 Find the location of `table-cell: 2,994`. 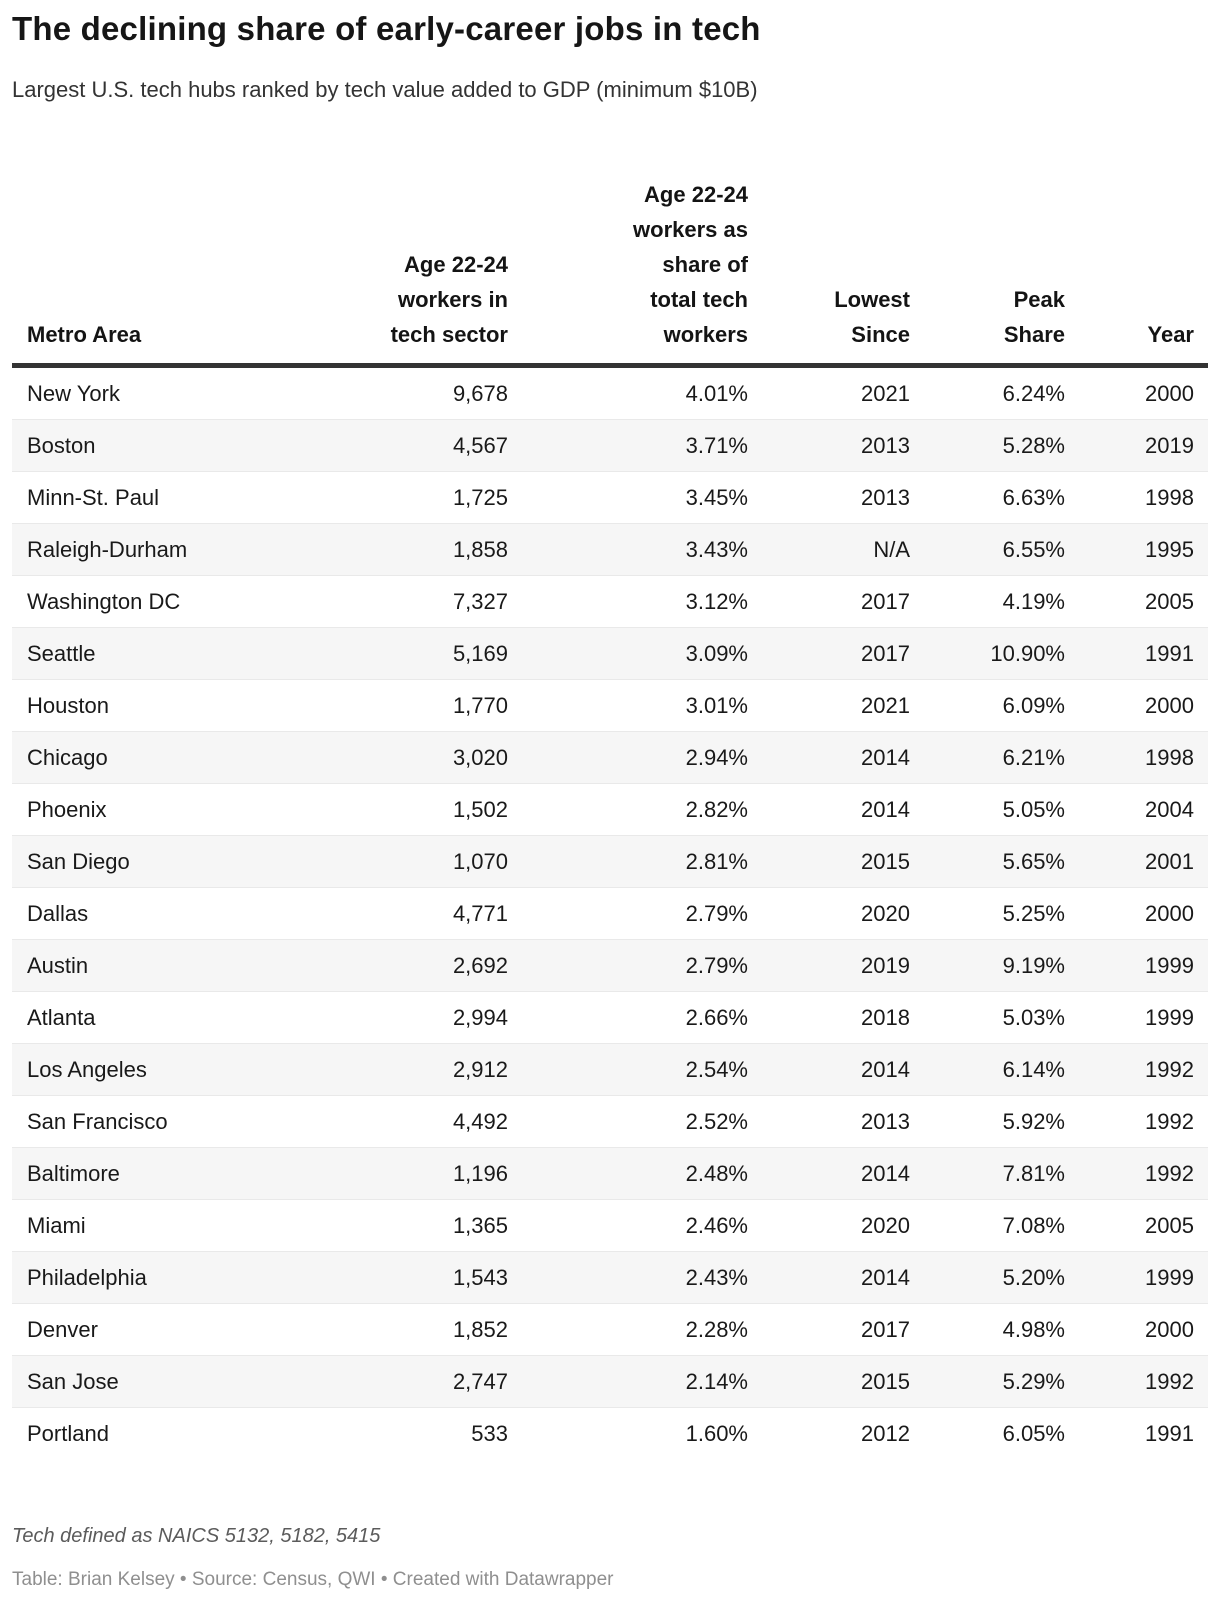

table-cell: 2,994 is located at coordinates (480, 1017).